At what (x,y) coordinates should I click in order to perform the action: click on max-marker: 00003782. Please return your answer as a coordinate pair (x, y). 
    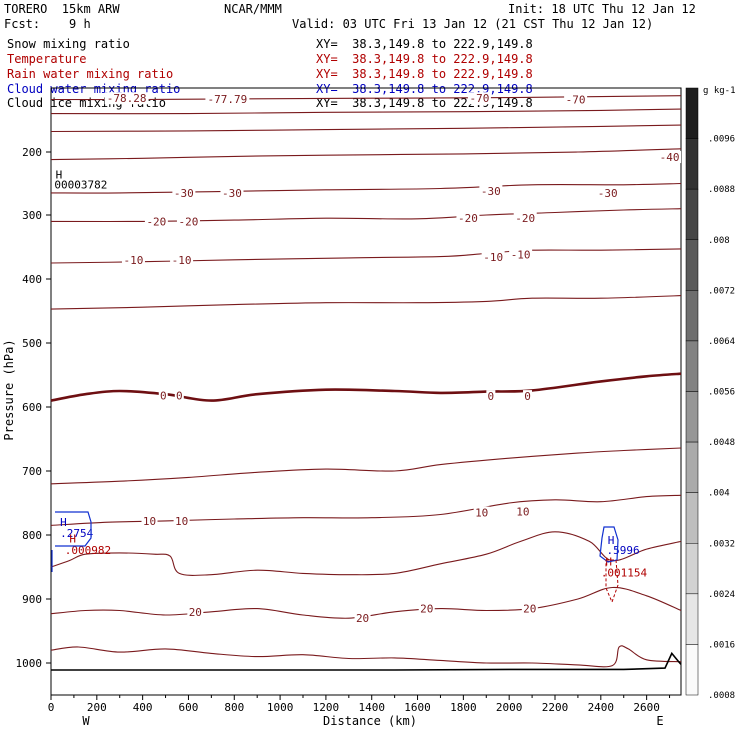
    Looking at the image, I should click on (80, 185).